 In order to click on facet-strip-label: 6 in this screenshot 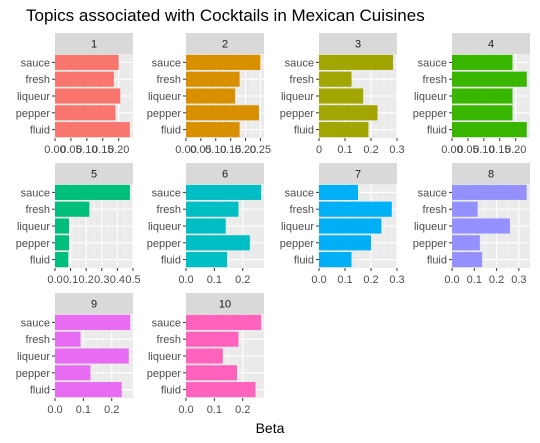, I will do `click(225, 175)`.